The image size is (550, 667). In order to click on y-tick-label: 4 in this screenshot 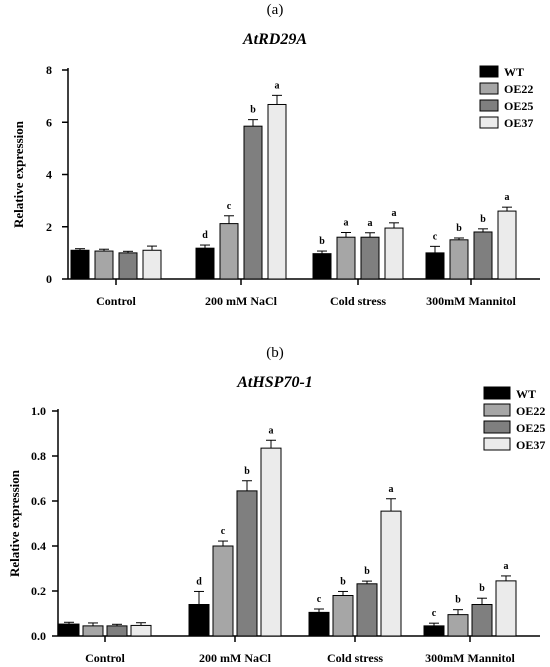, I will do `click(49, 175)`.